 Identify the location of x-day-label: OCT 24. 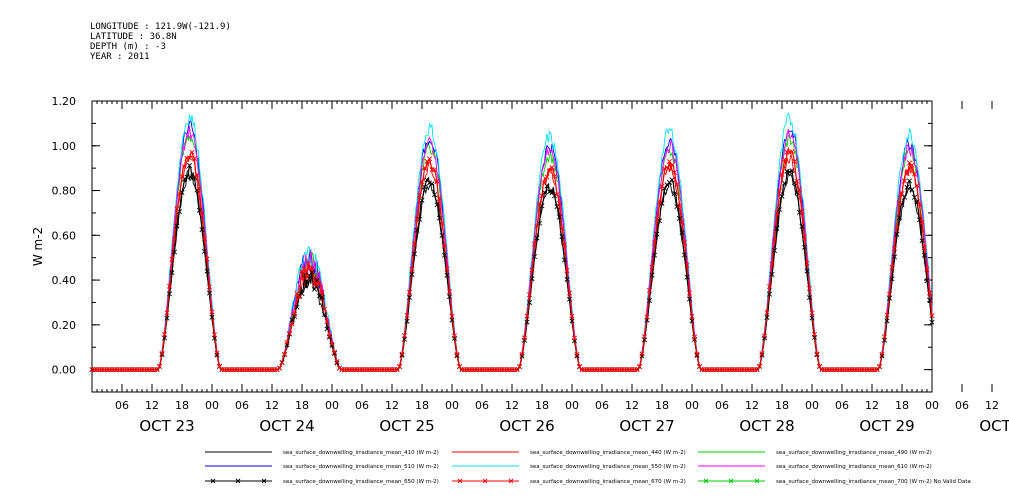
(286, 426).